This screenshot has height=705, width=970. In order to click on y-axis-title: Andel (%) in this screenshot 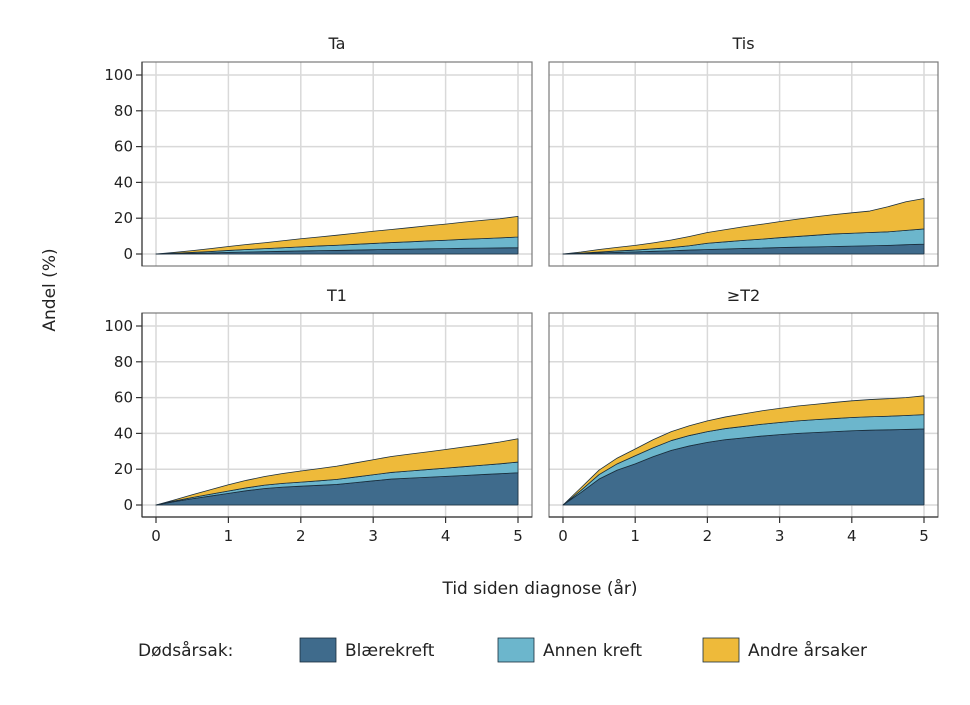, I will do `click(50, 289)`.